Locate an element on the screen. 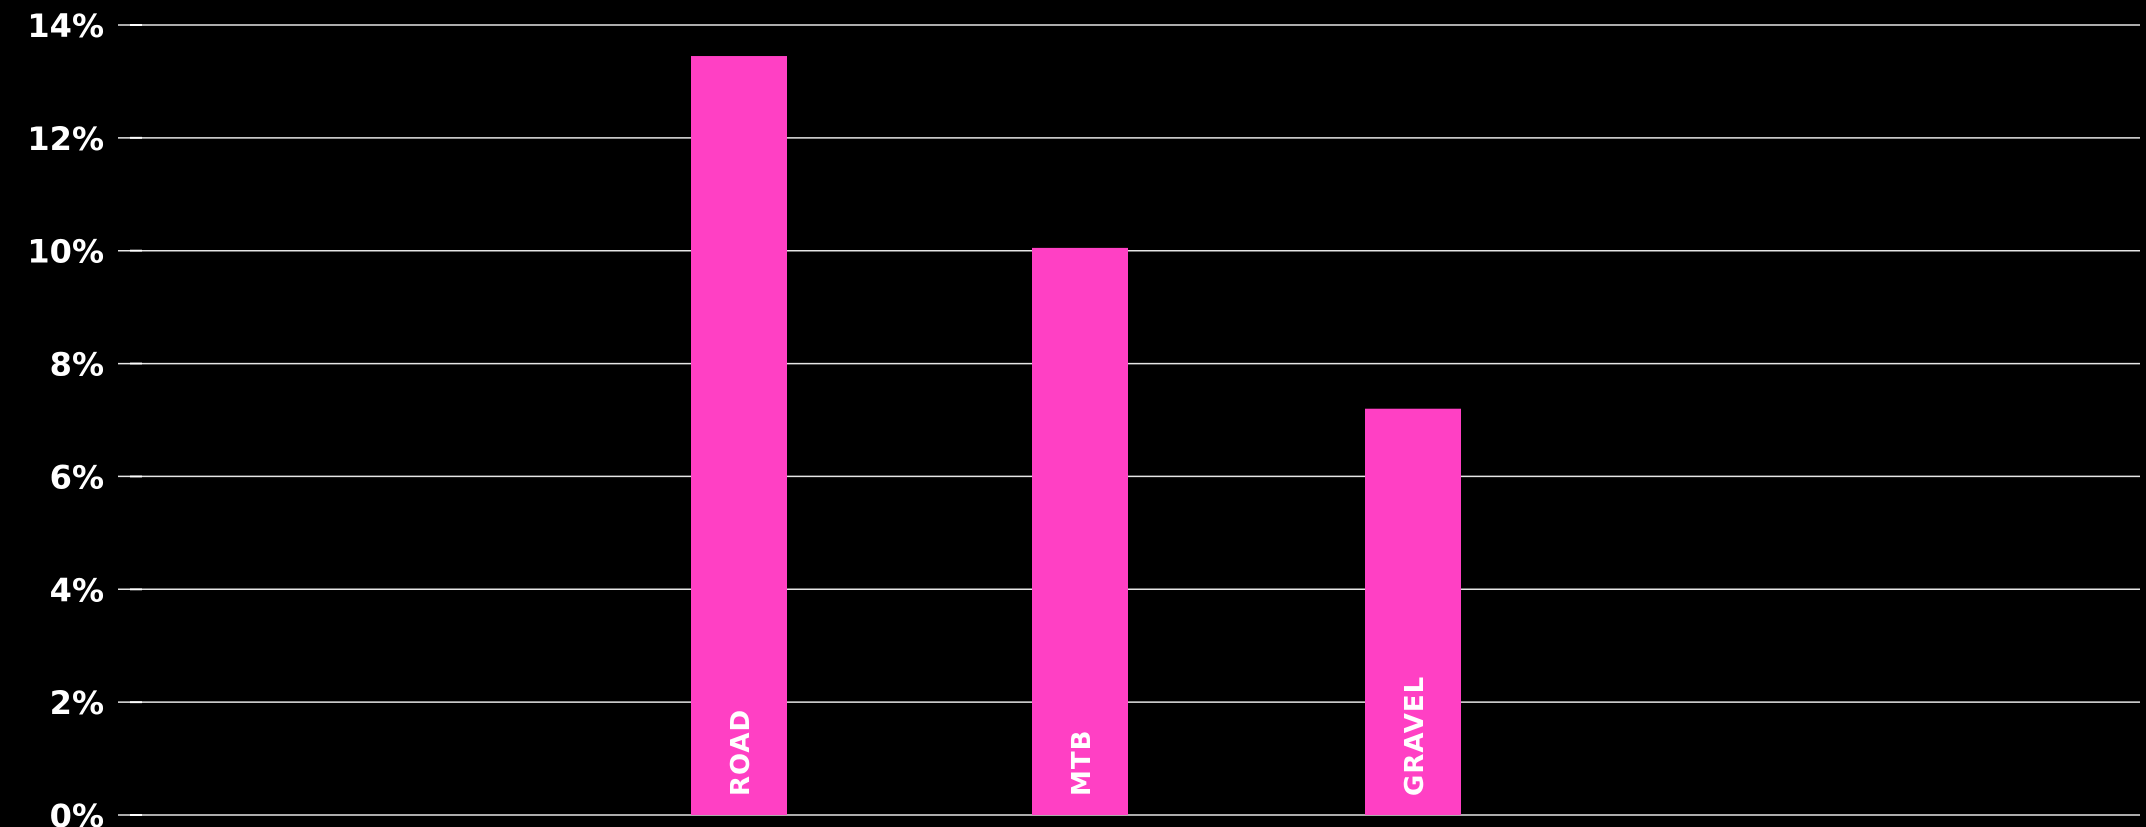 This screenshot has width=2146, height=827. y-axis: 0% 2% 4% 6% 8% 10% 12% 14% is located at coordinates (84, 417).